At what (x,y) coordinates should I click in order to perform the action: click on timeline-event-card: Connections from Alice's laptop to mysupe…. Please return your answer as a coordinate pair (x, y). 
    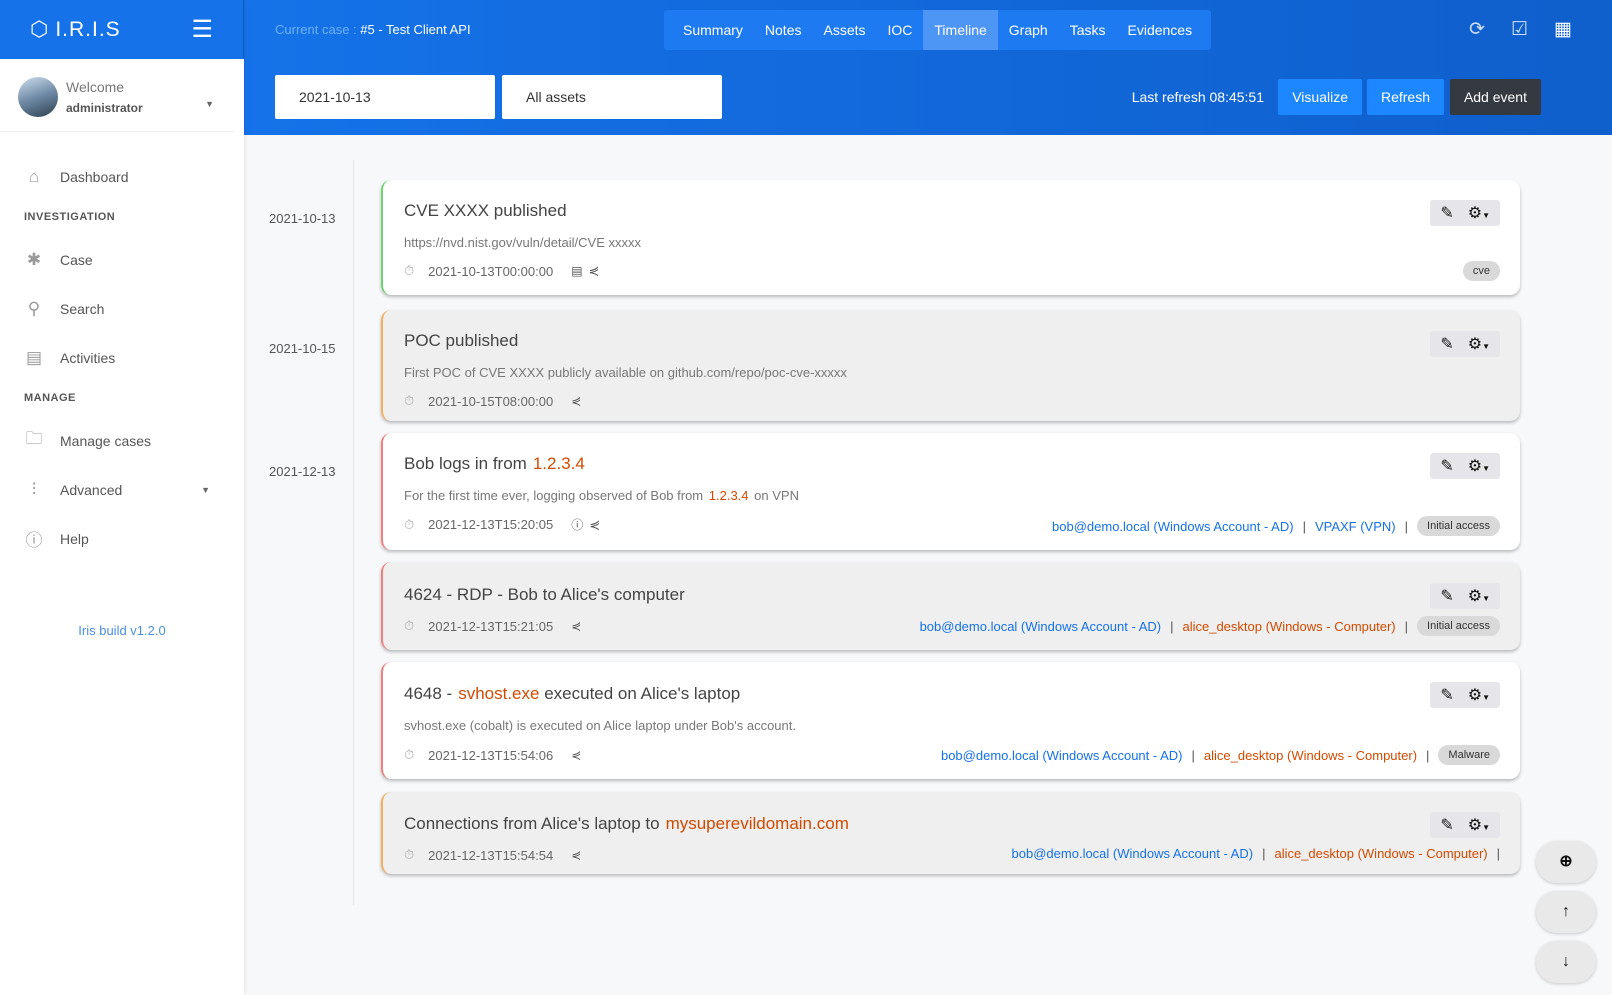
    Looking at the image, I should click on (950, 833).